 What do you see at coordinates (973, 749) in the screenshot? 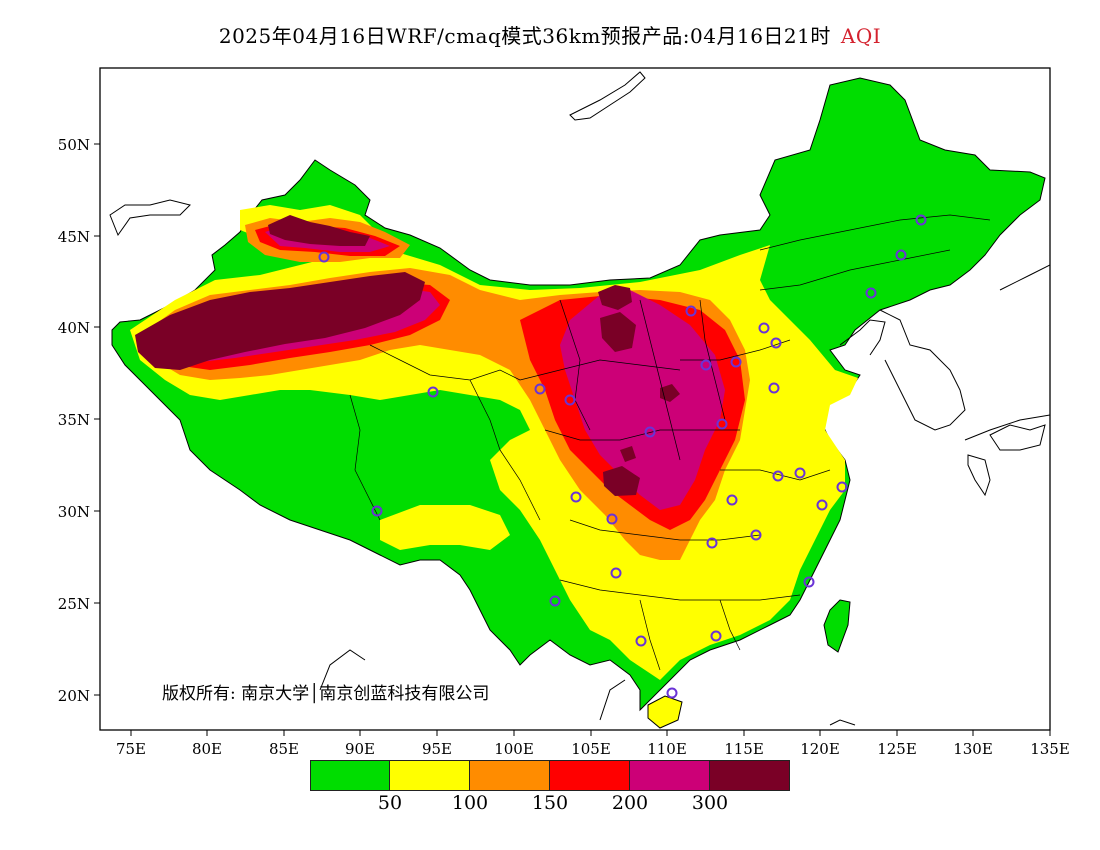
I see `lon-label-130e: 130E` at bounding box center [973, 749].